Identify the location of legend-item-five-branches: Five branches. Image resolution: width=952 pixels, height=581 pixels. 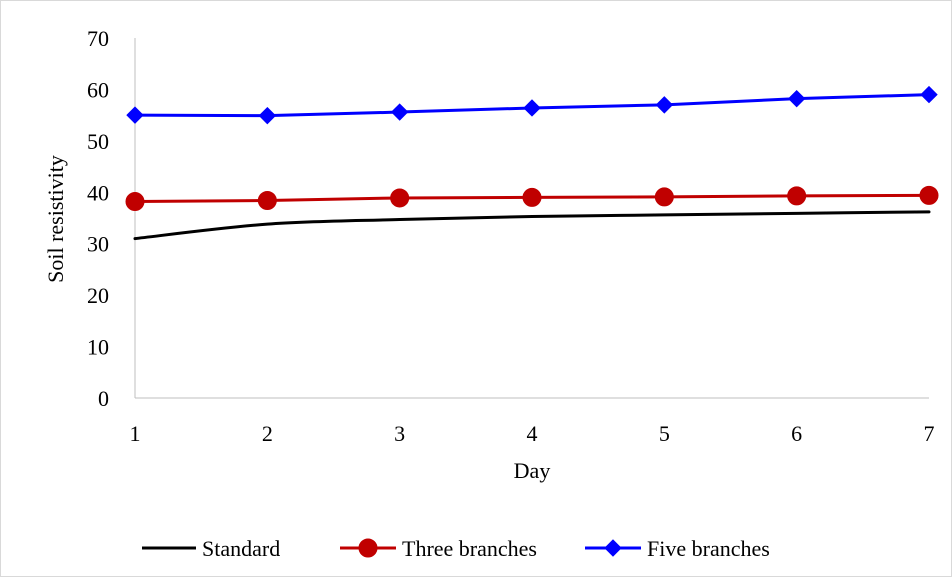
(677, 548).